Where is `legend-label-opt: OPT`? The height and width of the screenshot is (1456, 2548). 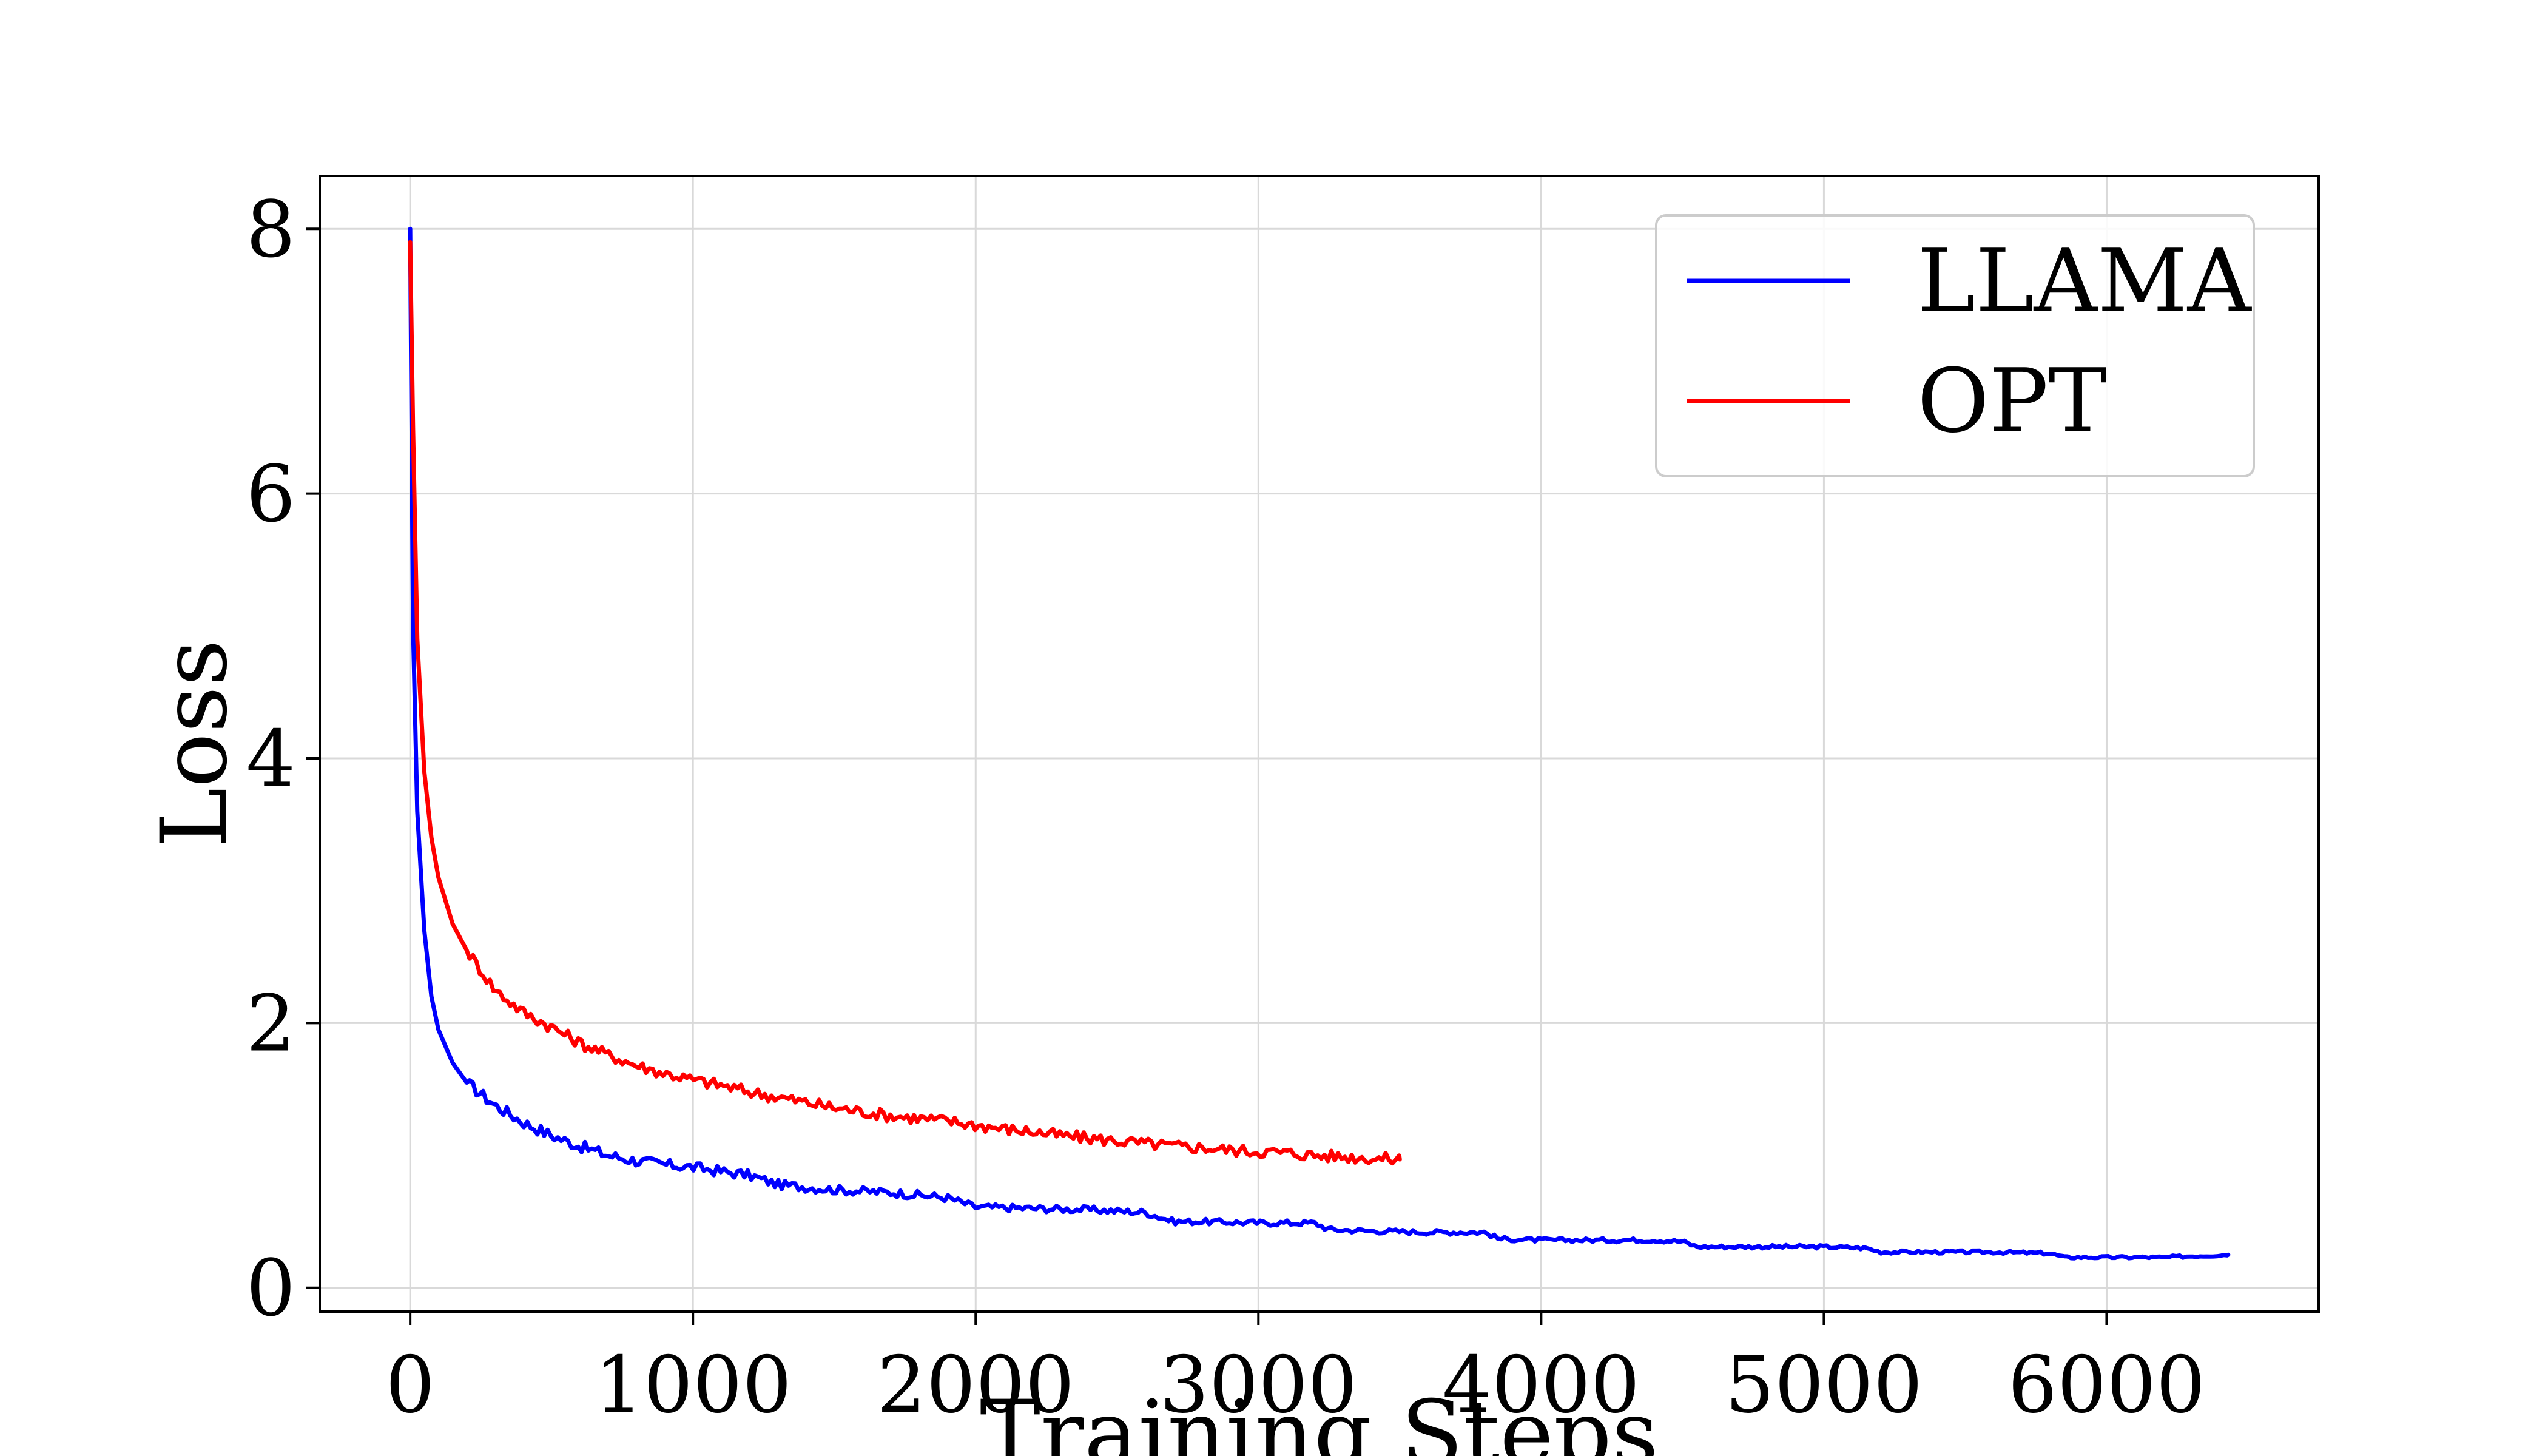
legend-label-opt: OPT is located at coordinates (2012, 401).